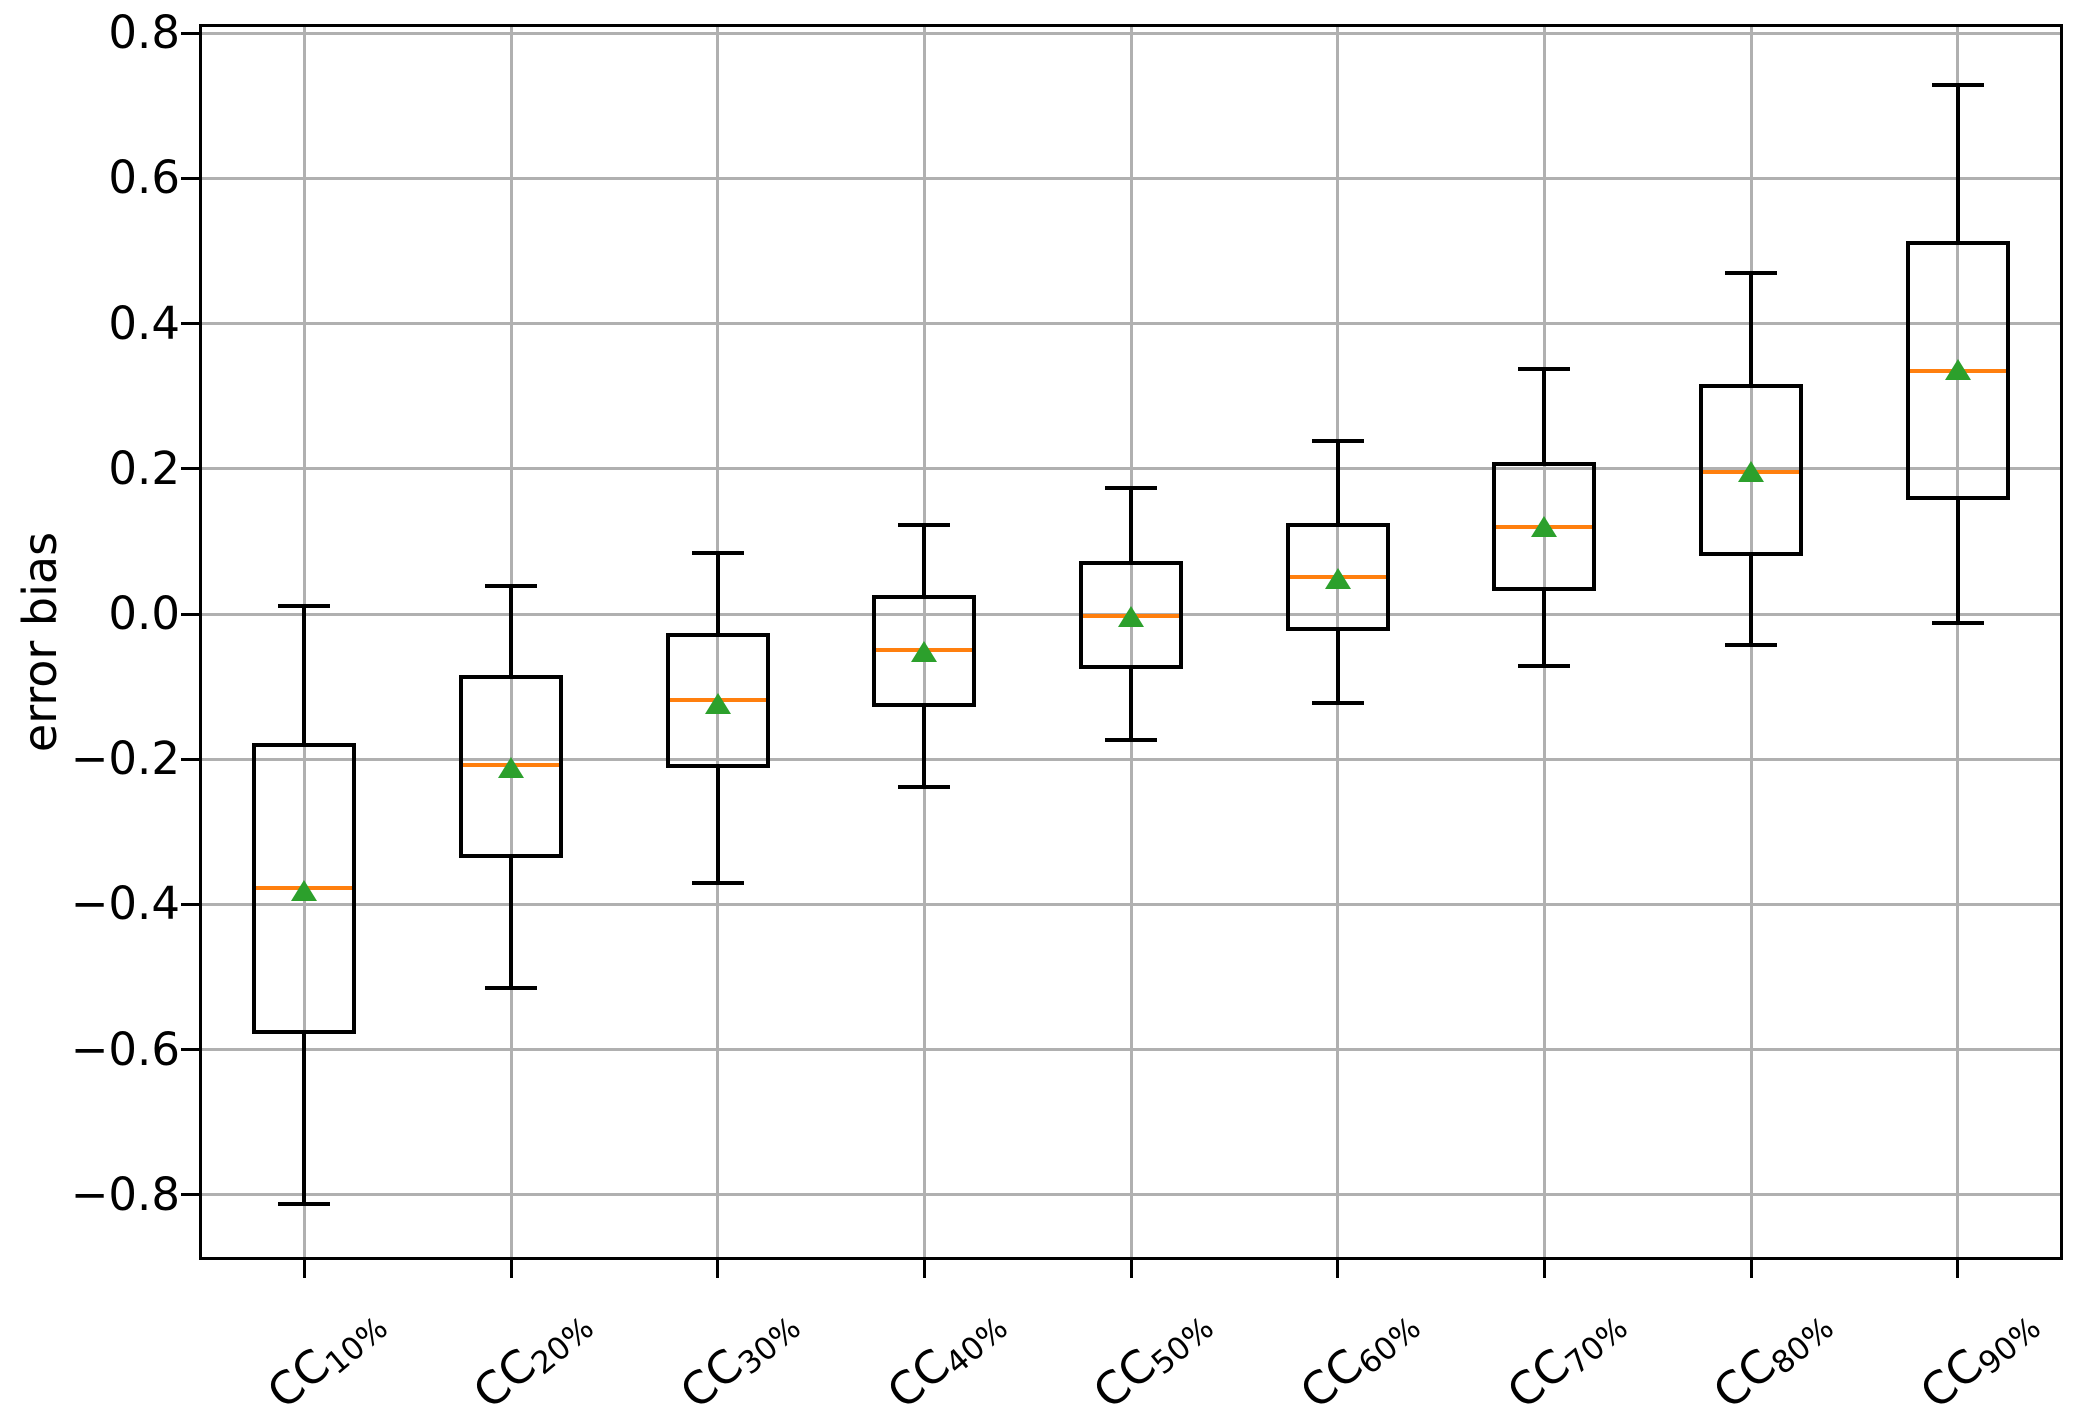 This screenshot has width=2081, height=1424. I want to click on box-CC70%-upper-cap, so click(1544, 368).